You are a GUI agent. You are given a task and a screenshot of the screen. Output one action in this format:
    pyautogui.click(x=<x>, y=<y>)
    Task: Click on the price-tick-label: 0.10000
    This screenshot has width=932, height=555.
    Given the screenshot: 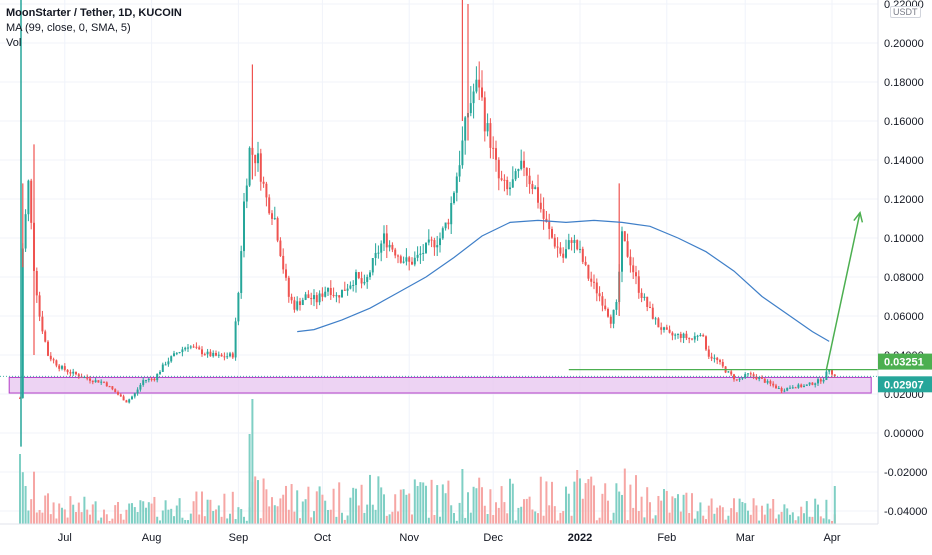 What is the action you would take?
    pyautogui.click(x=904, y=239)
    